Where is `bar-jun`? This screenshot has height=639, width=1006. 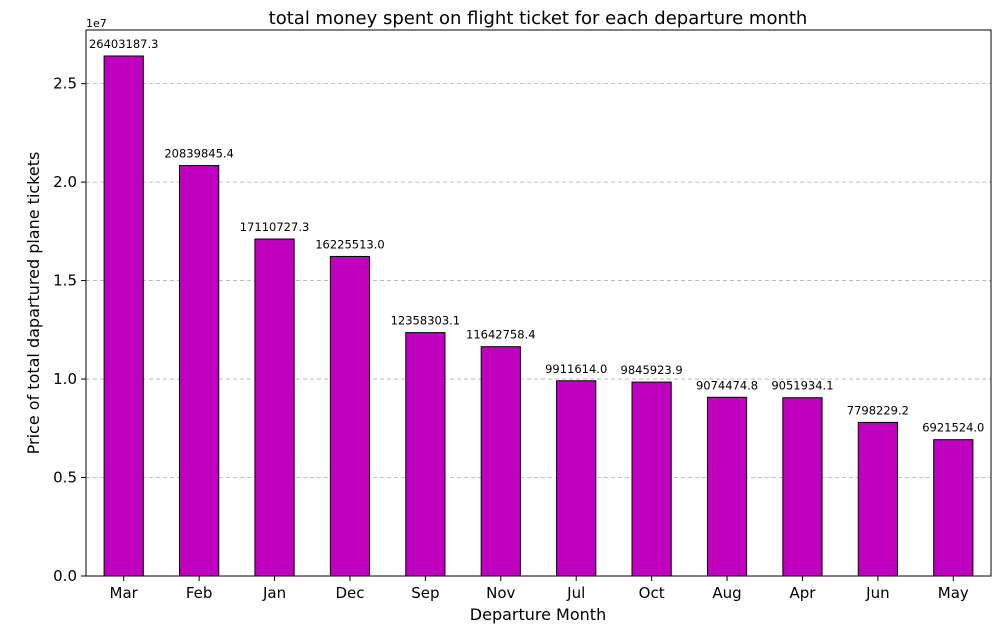
bar-jun is located at coordinates (877, 499).